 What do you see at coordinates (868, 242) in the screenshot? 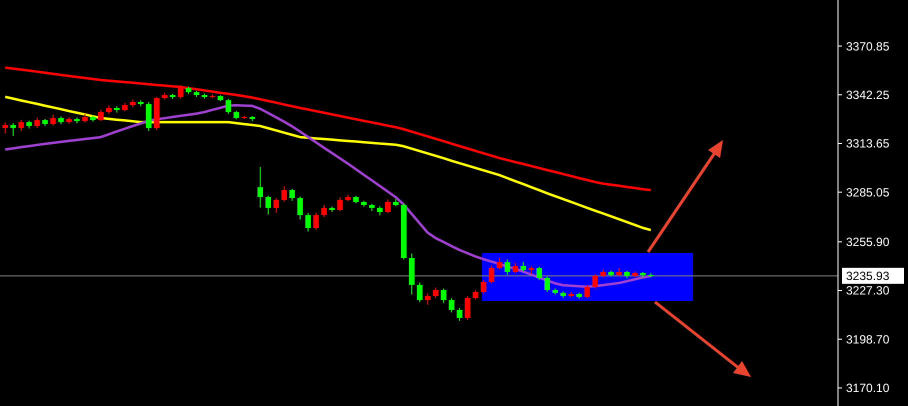
I see `y-tick-label: 3255.90` at bounding box center [868, 242].